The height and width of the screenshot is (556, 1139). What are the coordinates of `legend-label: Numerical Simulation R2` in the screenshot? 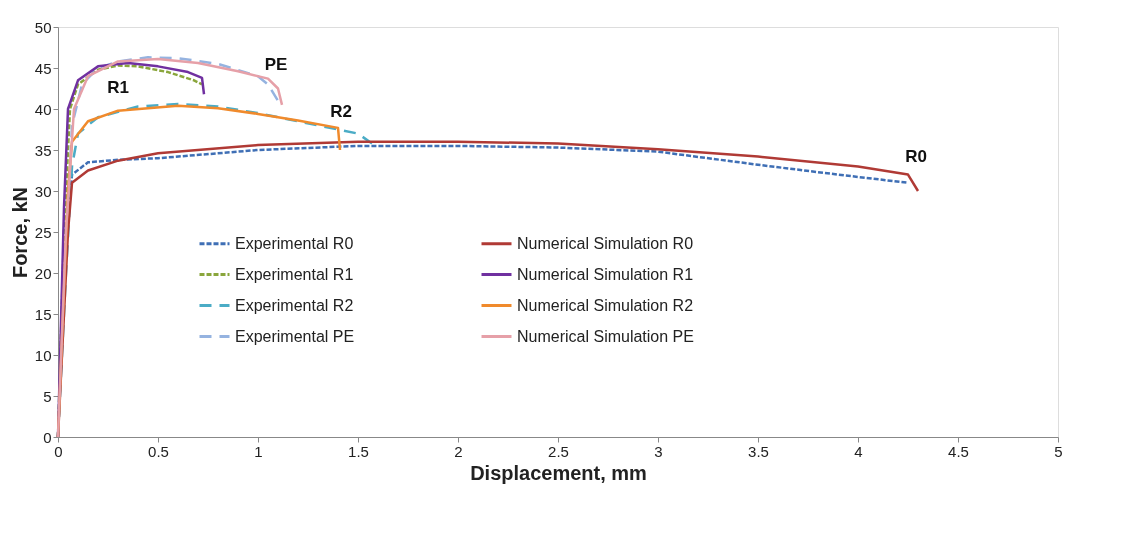 It's located at (605, 305).